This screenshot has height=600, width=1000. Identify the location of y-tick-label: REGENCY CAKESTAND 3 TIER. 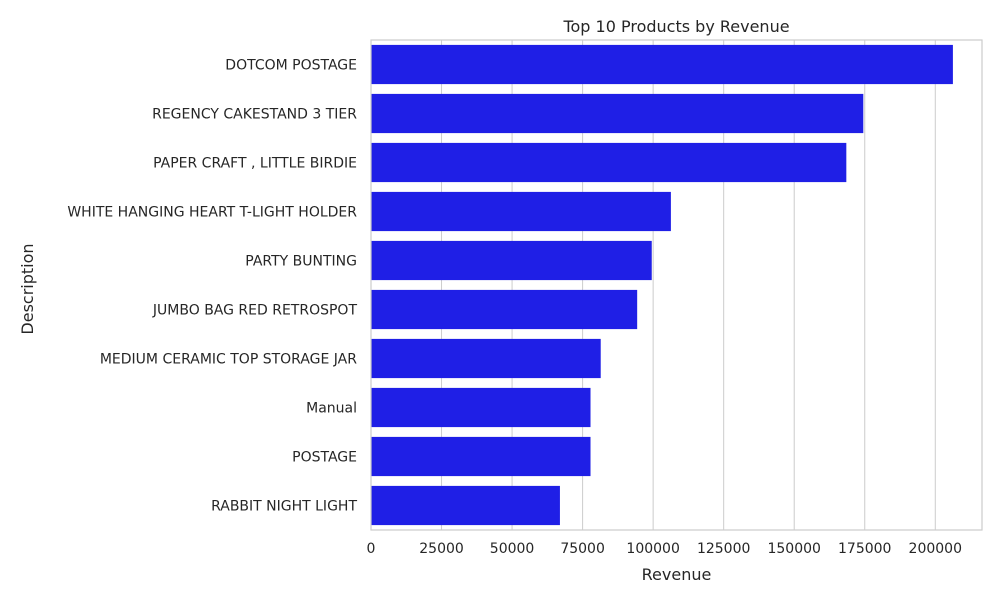
(254, 115).